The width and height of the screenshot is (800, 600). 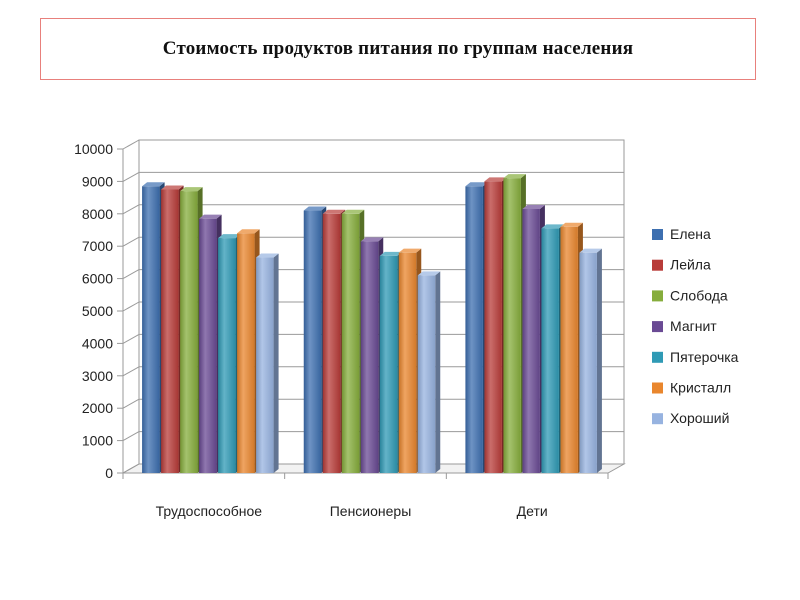 I want to click on y-tick-label: 7000, so click(x=97, y=246).